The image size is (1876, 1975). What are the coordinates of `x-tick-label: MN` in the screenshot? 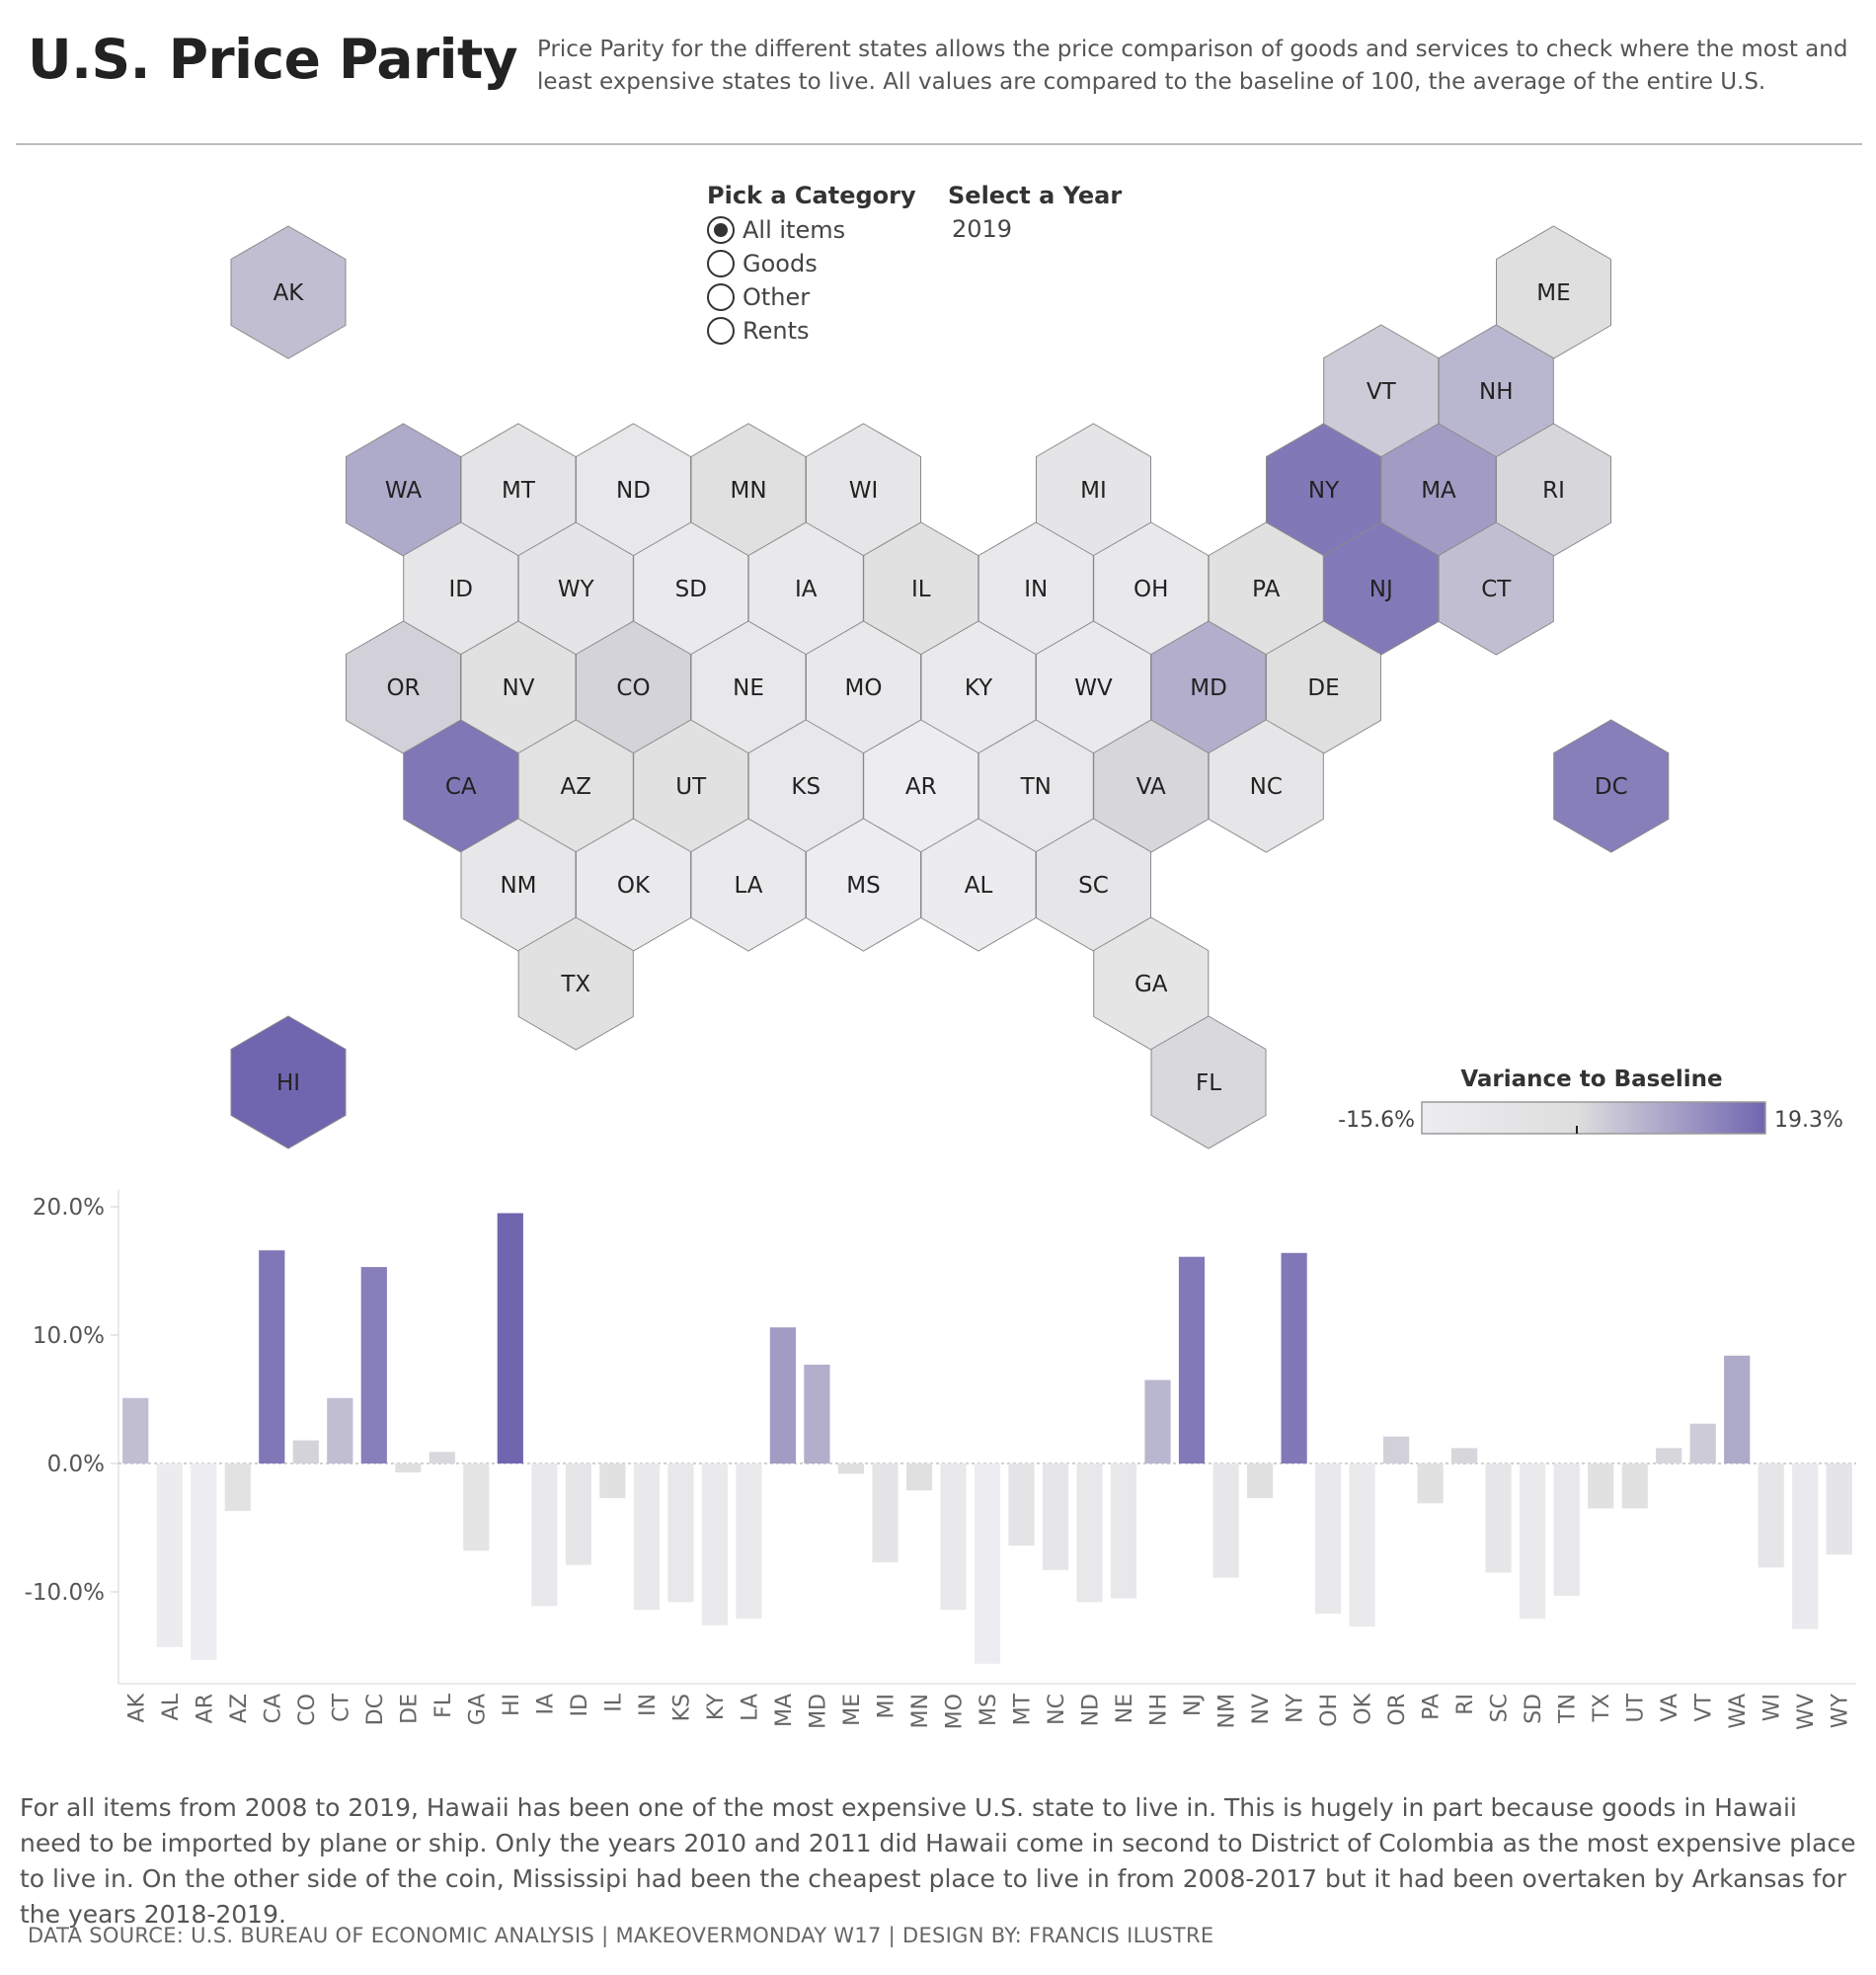 It's located at (921, 1711).